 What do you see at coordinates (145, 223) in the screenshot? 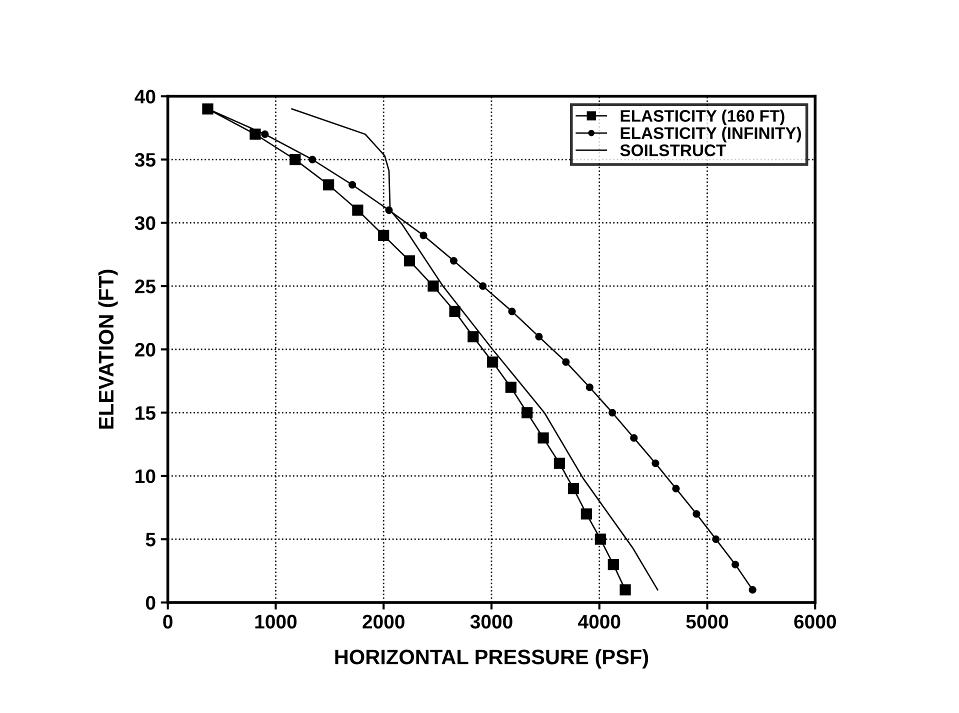
I see `y-tick-label: 30` at bounding box center [145, 223].